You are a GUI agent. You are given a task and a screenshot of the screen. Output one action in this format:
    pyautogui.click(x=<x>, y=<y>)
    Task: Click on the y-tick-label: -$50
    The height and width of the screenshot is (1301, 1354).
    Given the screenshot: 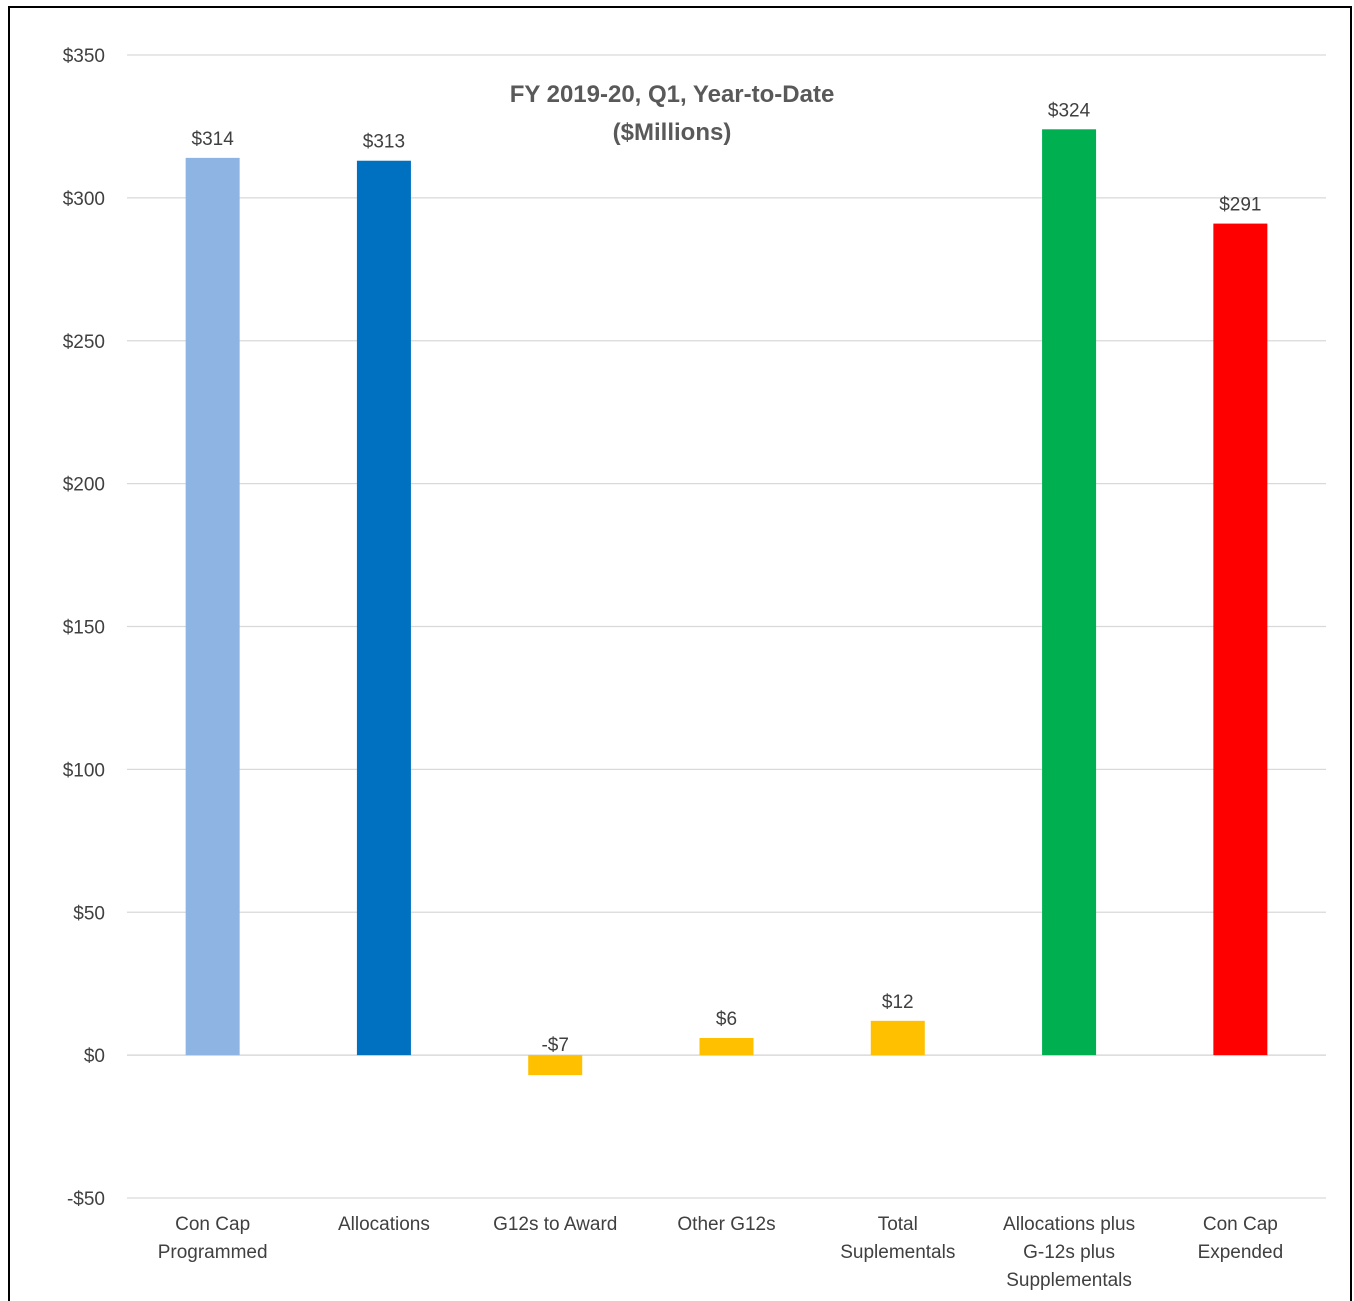 What is the action you would take?
    pyautogui.click(x=86, y=1199)
    